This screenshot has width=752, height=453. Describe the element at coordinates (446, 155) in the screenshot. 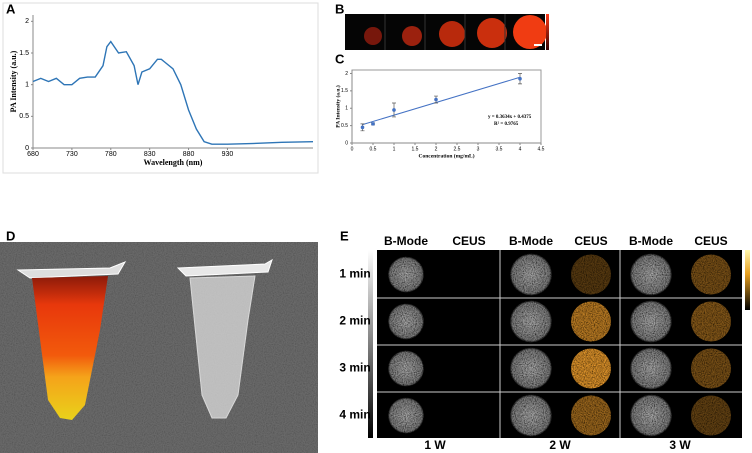

I see `x-axis-title: Concentration (mg/mL)` at that location.